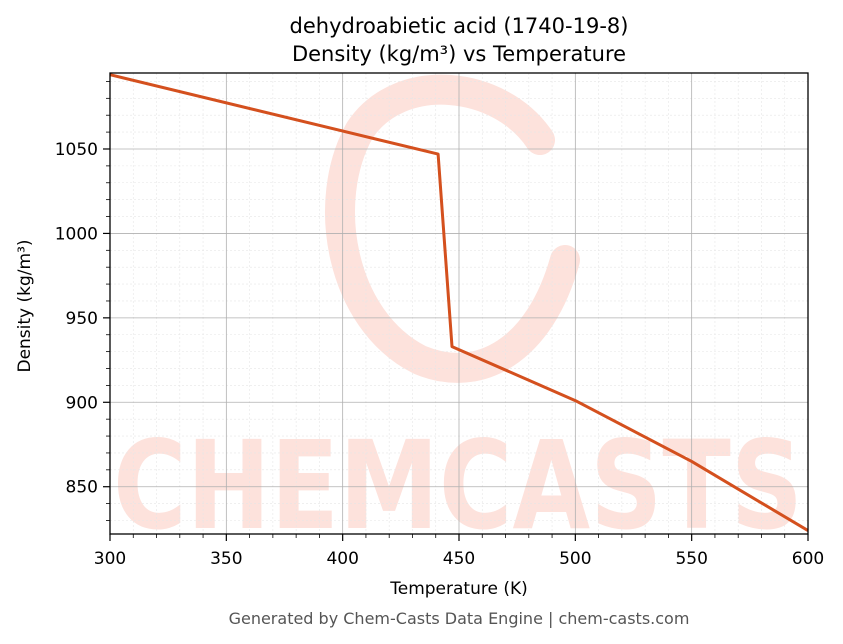  I want to click on y-tick-label: 850, so click(82, 488).